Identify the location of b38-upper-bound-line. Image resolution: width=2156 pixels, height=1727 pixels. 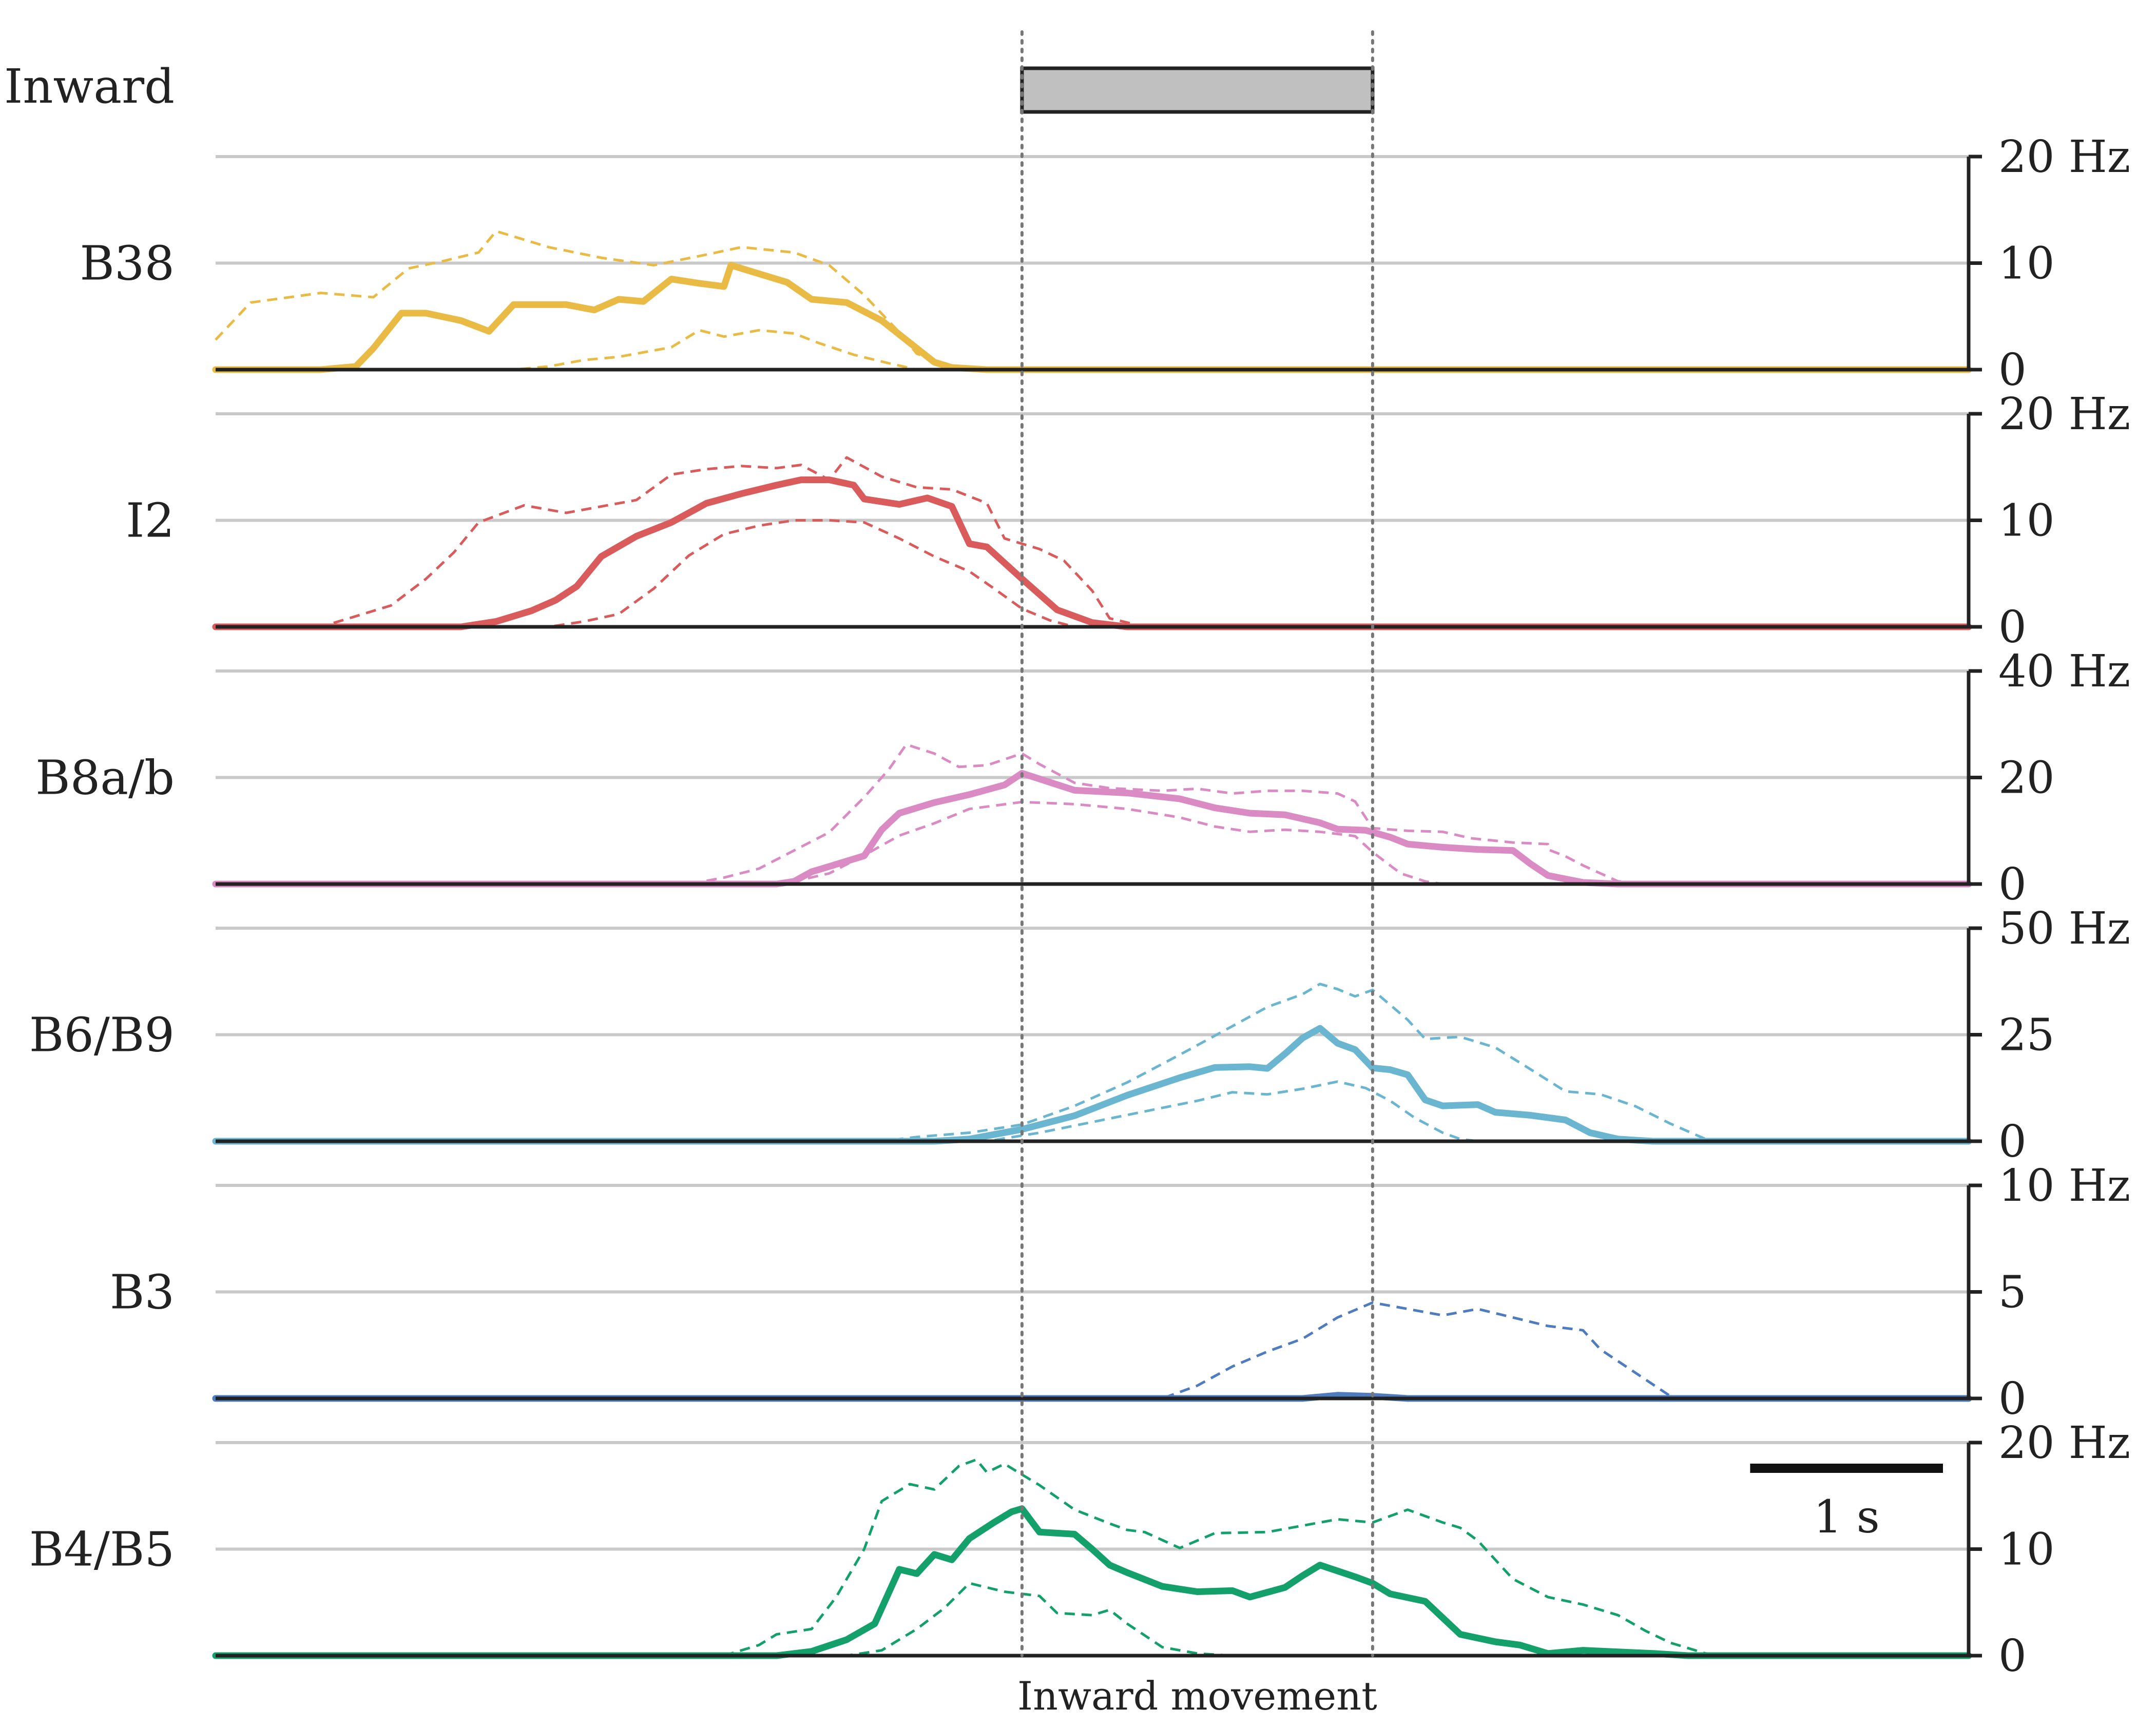
(1092, 300).